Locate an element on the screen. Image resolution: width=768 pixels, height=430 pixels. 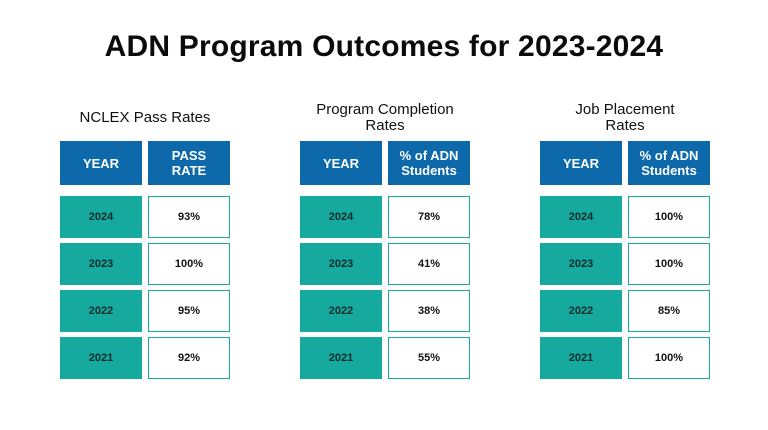
table-body: 2024 78% 2023 41% 2022 38% 2021 55% is located at coordinates (385, 290).